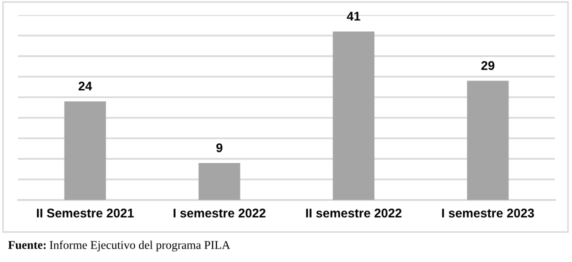 The height and width of the screenshot is (262, 572). I want to click on x-tick-label: I semestre 2023, so click(488, 213).